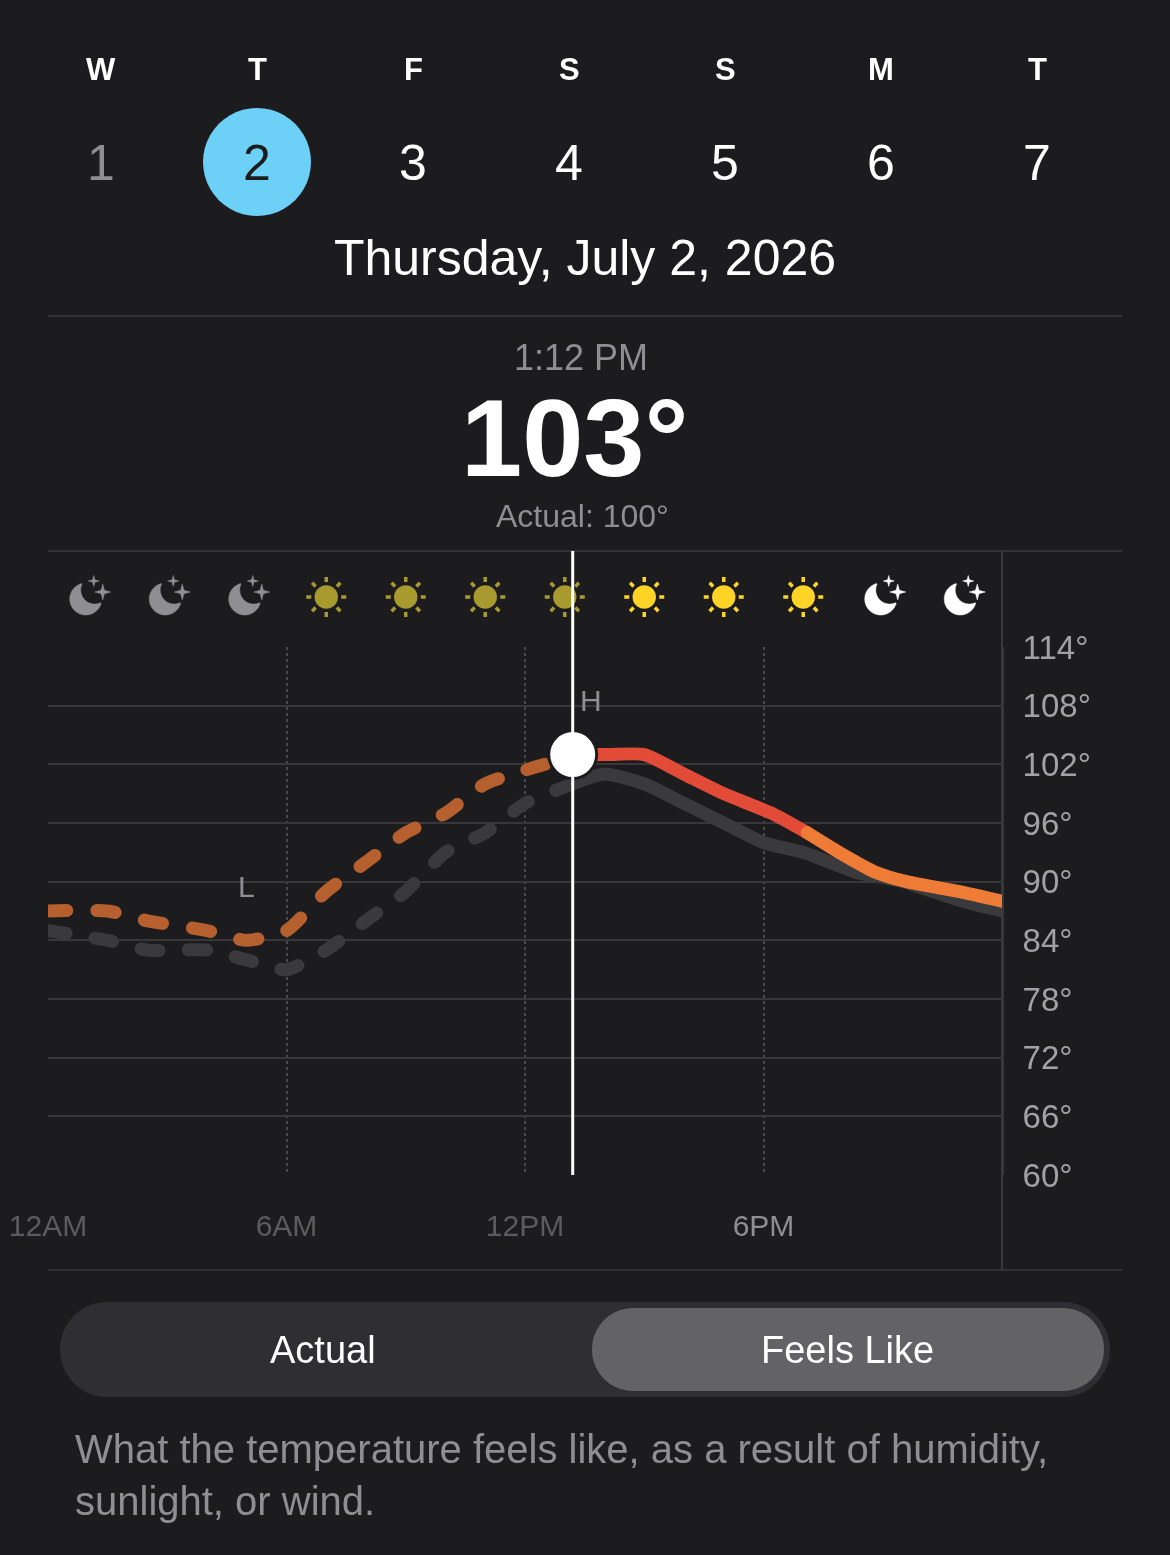 This screenshot has width=1170, height=1555. Describe the element at coordinates (101, 69) in the screenshot. I see `text: W` at that location.